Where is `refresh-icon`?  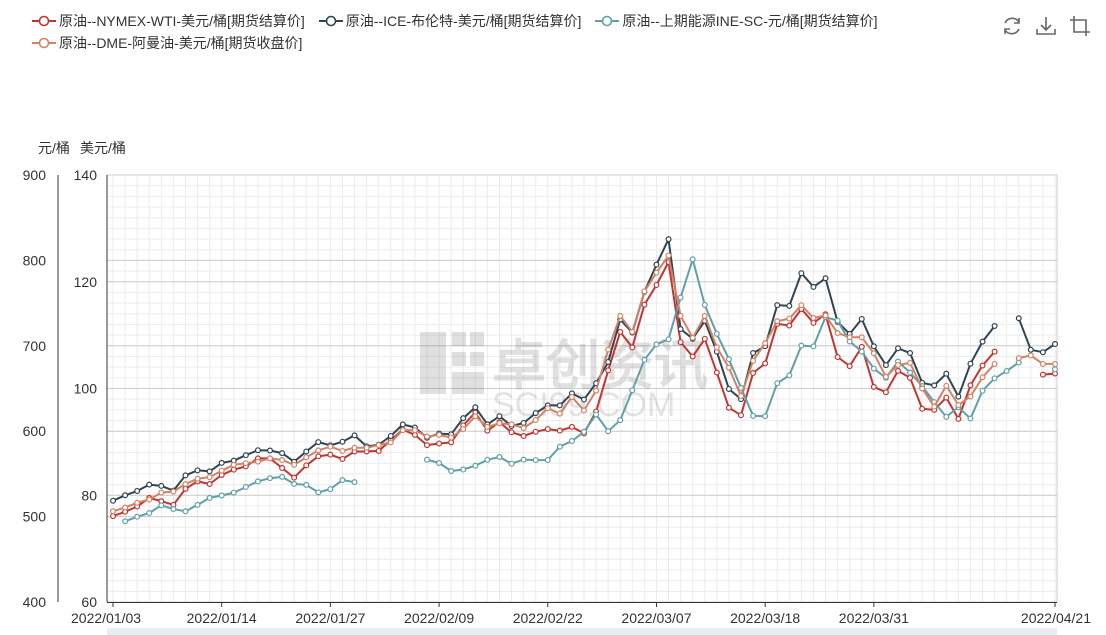 refresh-icon is located at coordinates (1012, 26).